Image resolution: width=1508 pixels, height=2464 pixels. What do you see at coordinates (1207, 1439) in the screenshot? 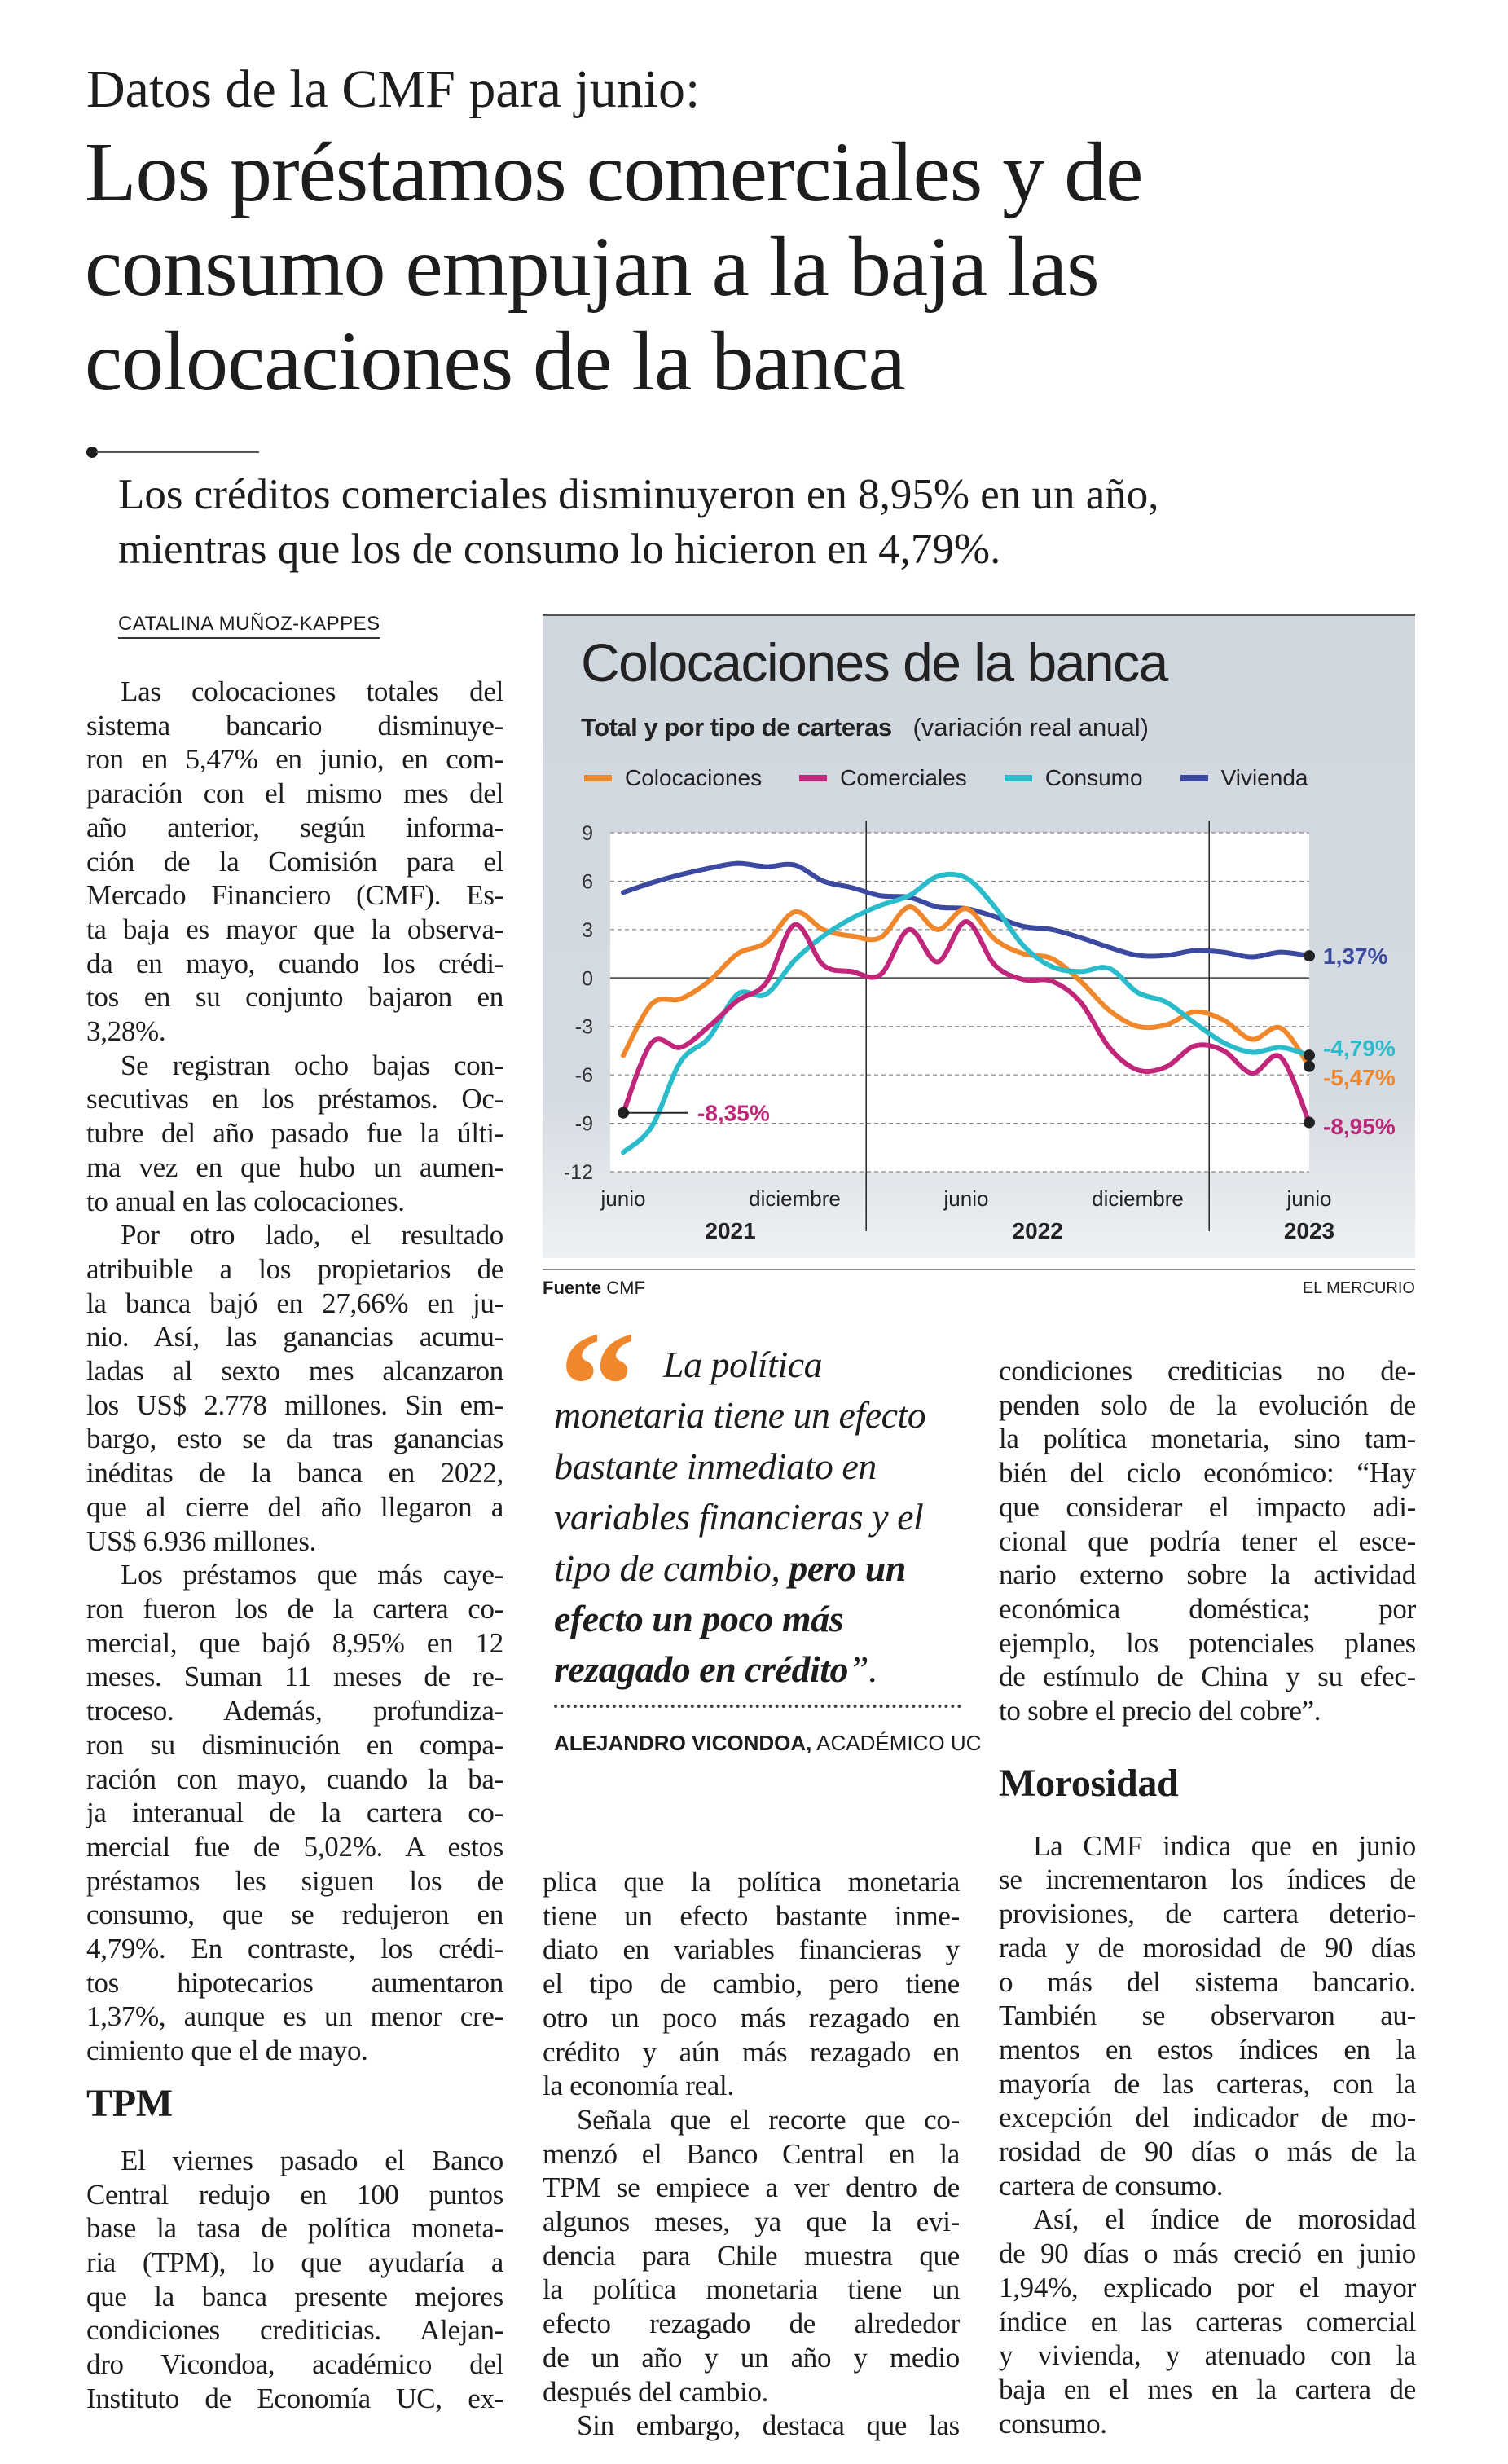
I see `text-line: la política monetaria, sino tam-` at bounding box center [1207, 1439].